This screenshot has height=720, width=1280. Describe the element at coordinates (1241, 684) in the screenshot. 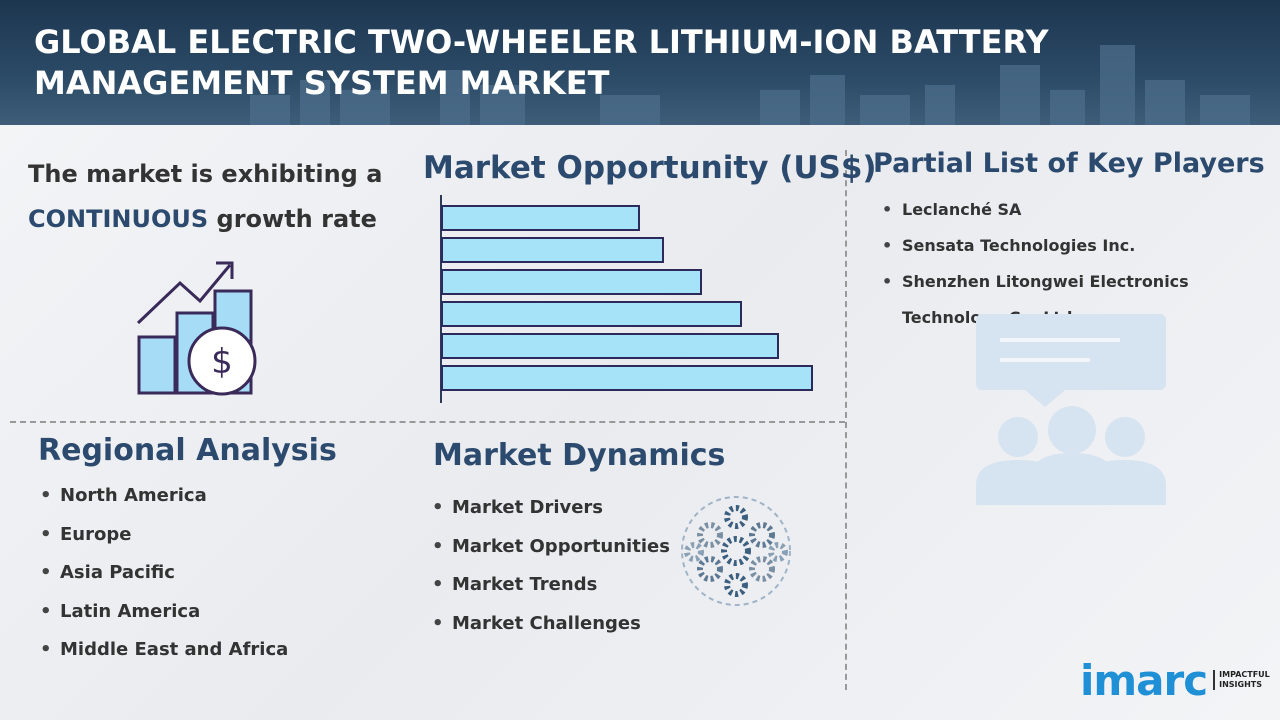

I see `logo-tag: INSIGHTS` at that location.